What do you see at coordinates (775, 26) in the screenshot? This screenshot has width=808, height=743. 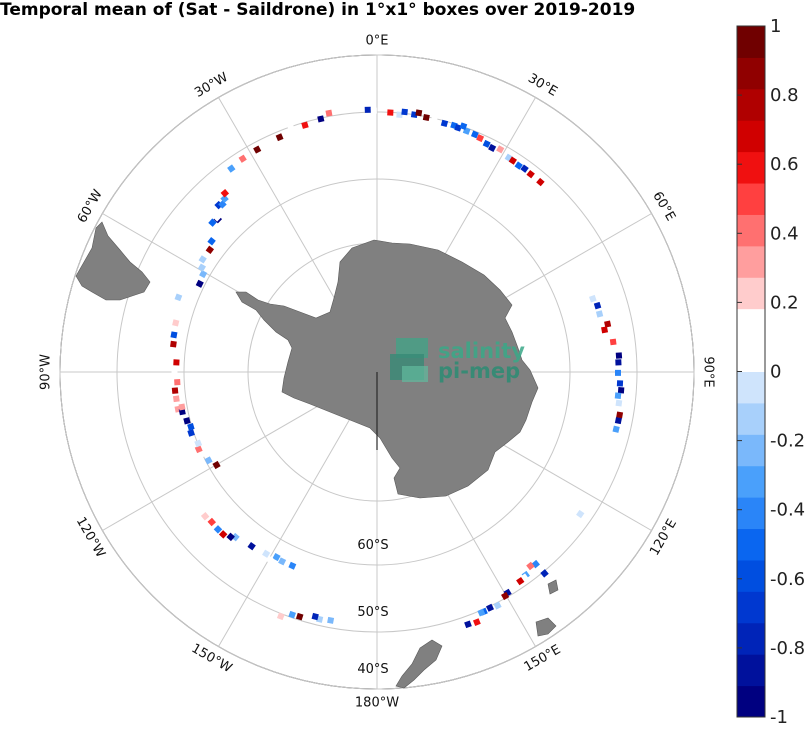 I see `colorbar-tick: 1` at bounding box center [775, 26].